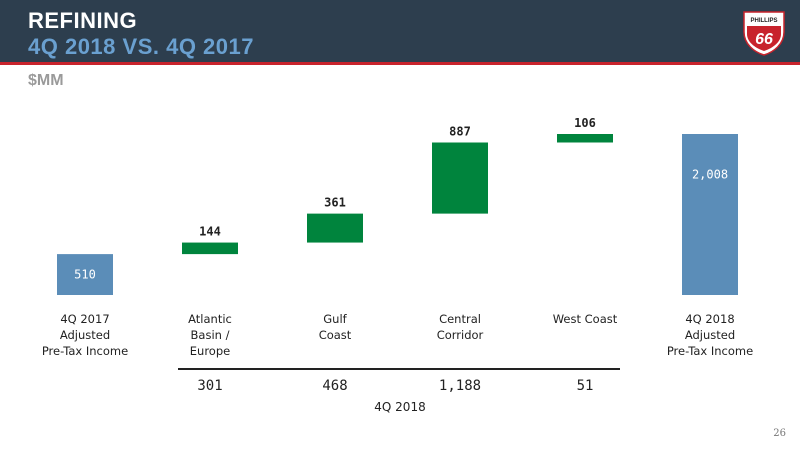 Image resolution: width=800 pixels, height=451 pixels. I want to click on bar-value-label-5: 2,008, so click(710, 175).